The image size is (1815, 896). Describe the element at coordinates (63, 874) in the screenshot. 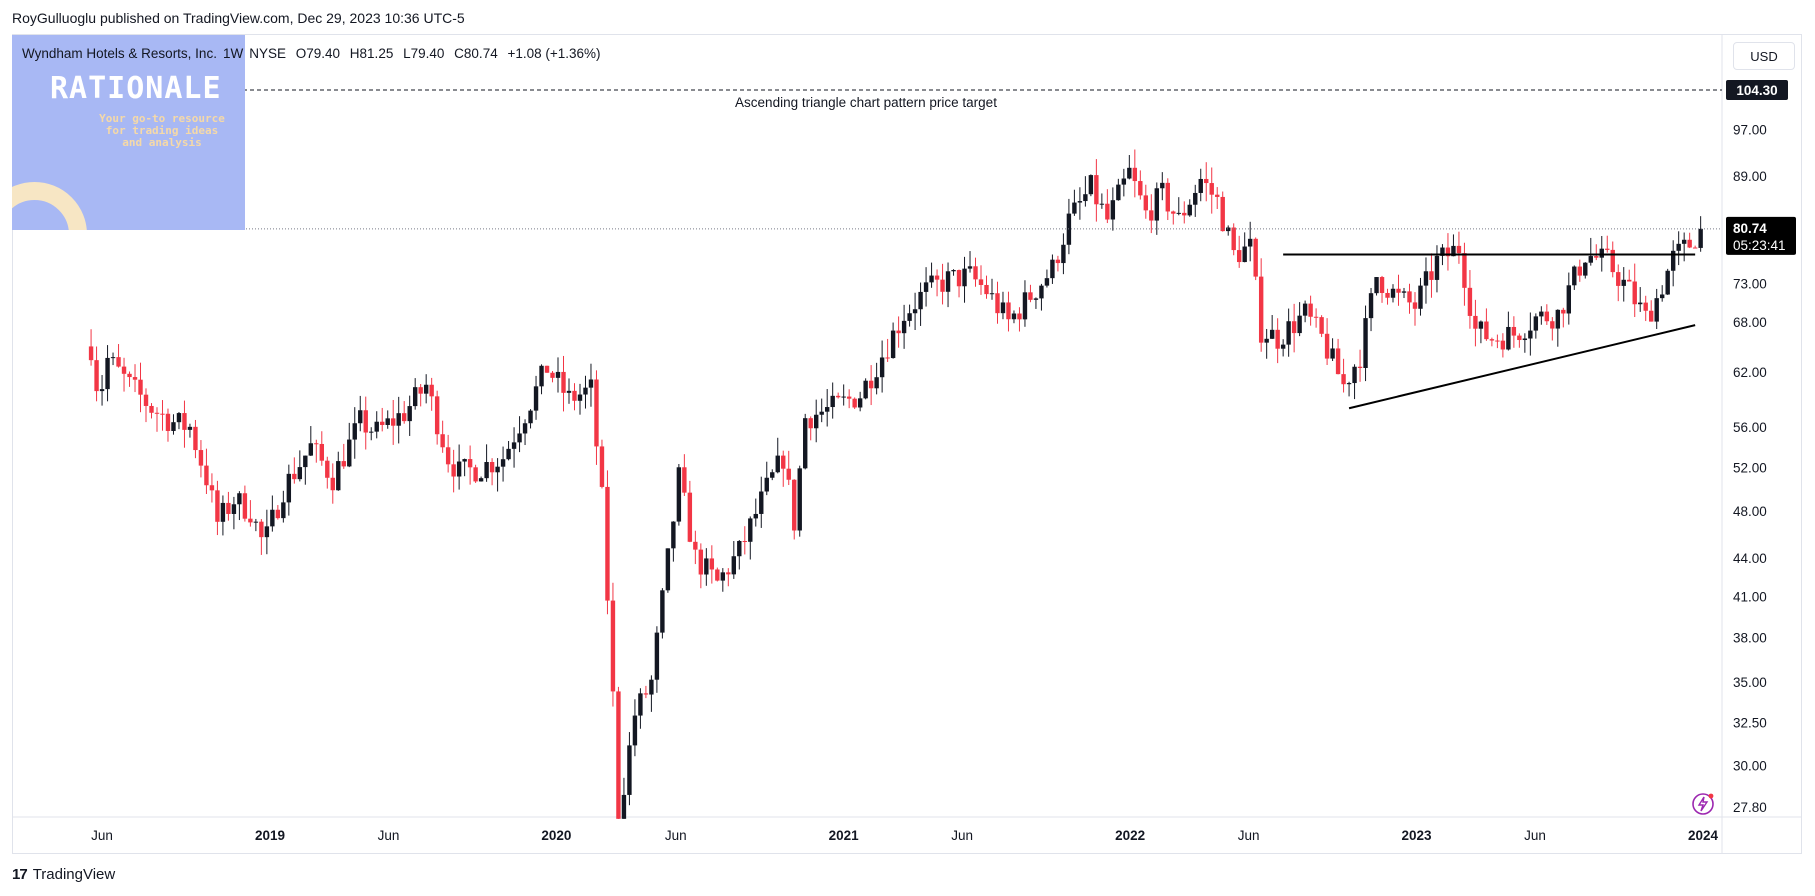

I see `tradingview-footer: 17 TradingView` at that location.